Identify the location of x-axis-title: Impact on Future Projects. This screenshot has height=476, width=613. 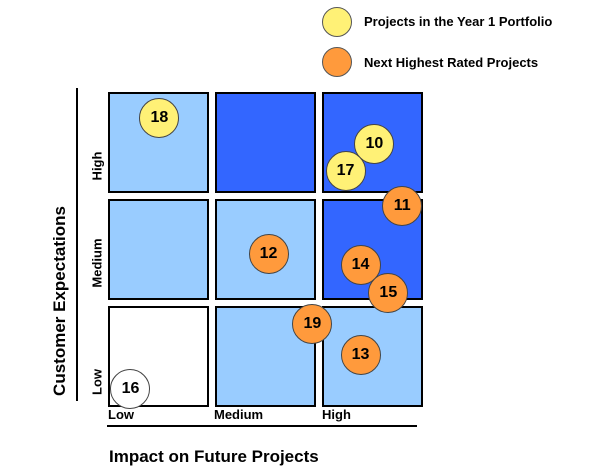
(214, 456).